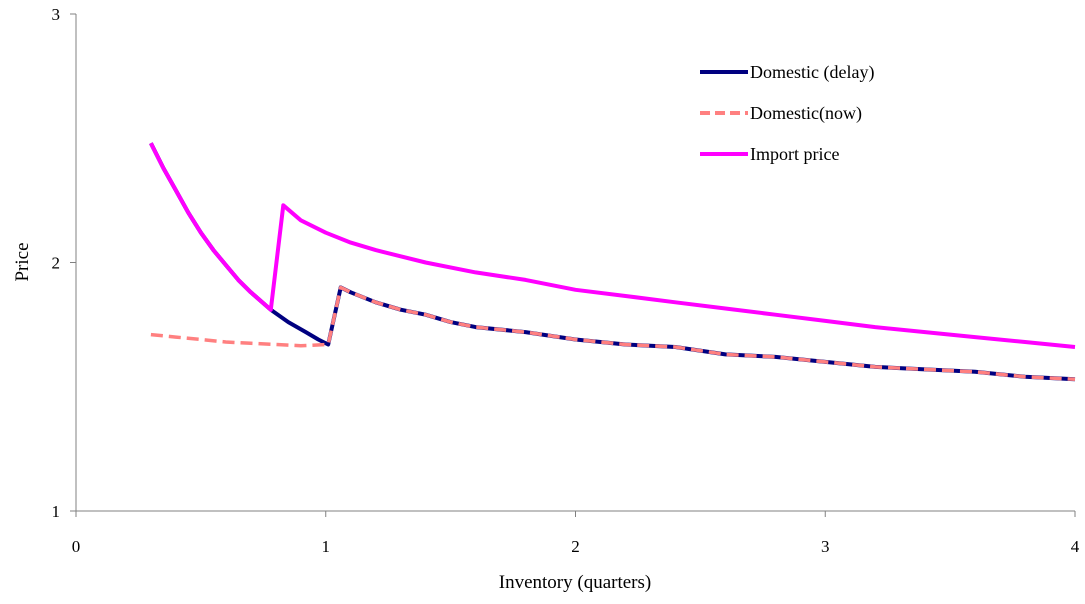 The image size is (1085, 604). What do you see at coordinates (56, 511) in the screenshot?
I see `y-tick-label: 1` at bounding box center [56, 511].